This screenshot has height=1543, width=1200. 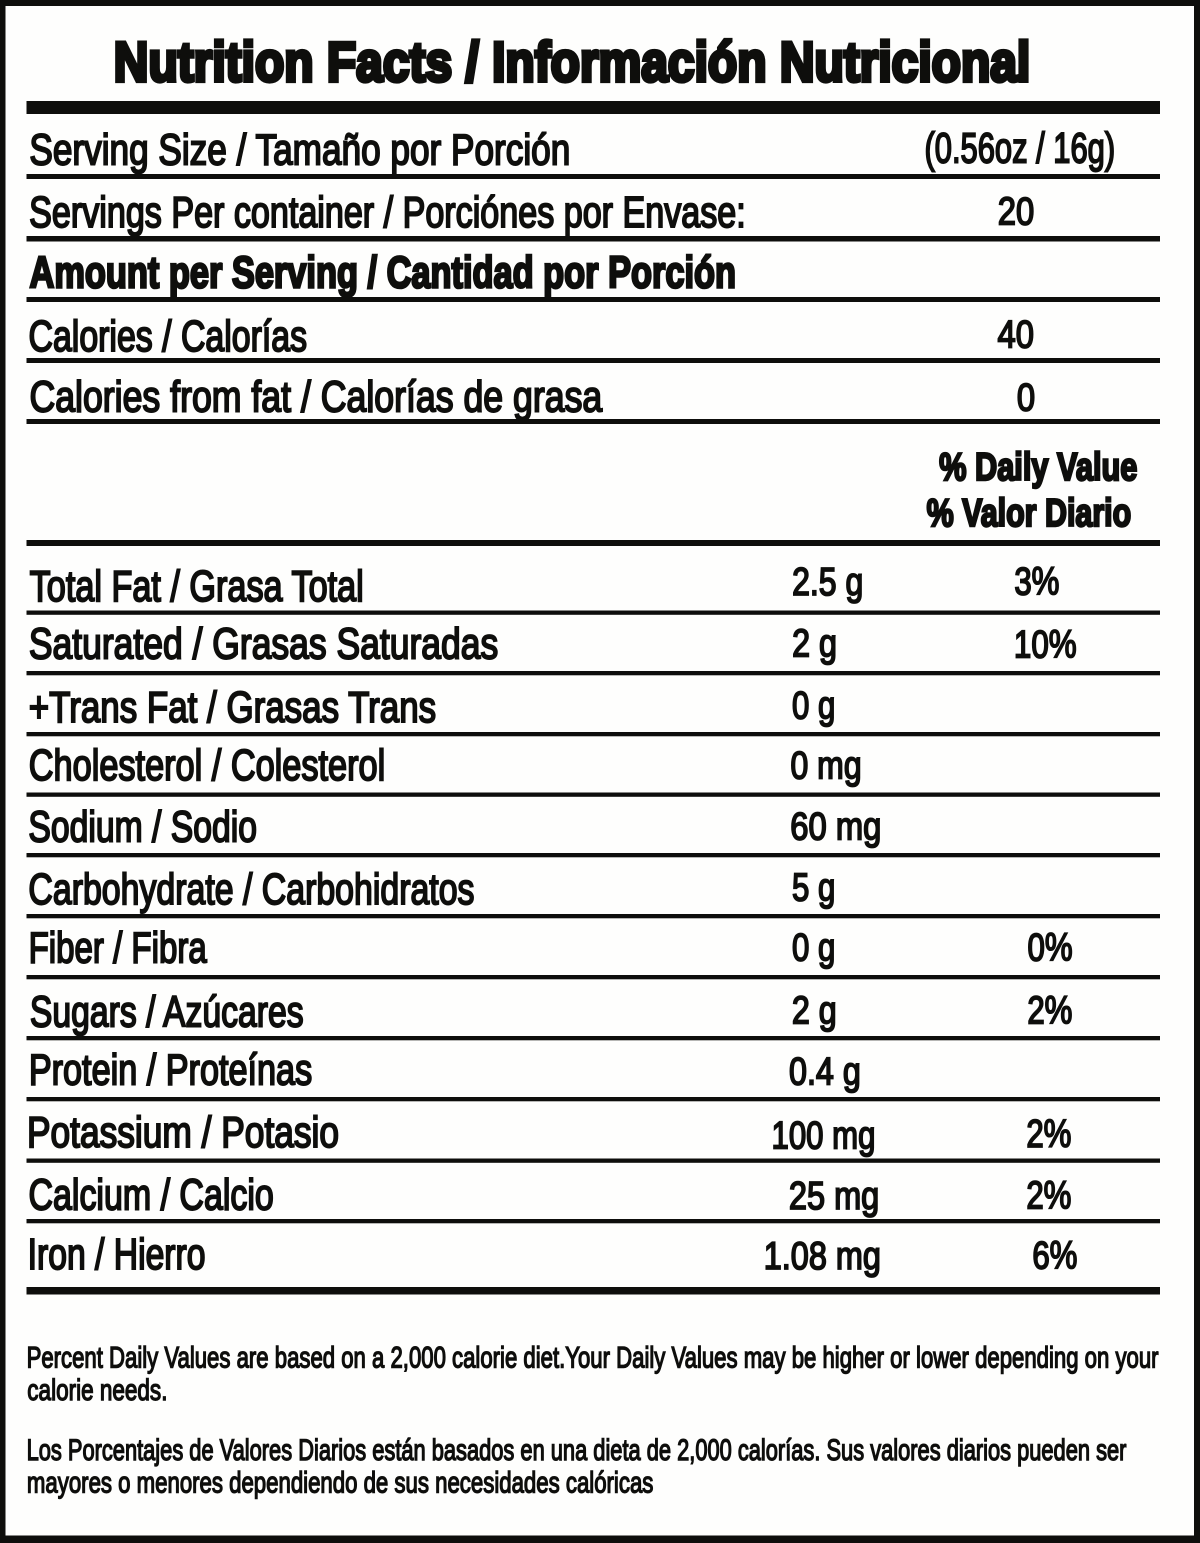 What do you see at coordinates (825, 1072) in the screenshot?
I see `svg-text: 0.4 g` at bounding box center [825, 1072].